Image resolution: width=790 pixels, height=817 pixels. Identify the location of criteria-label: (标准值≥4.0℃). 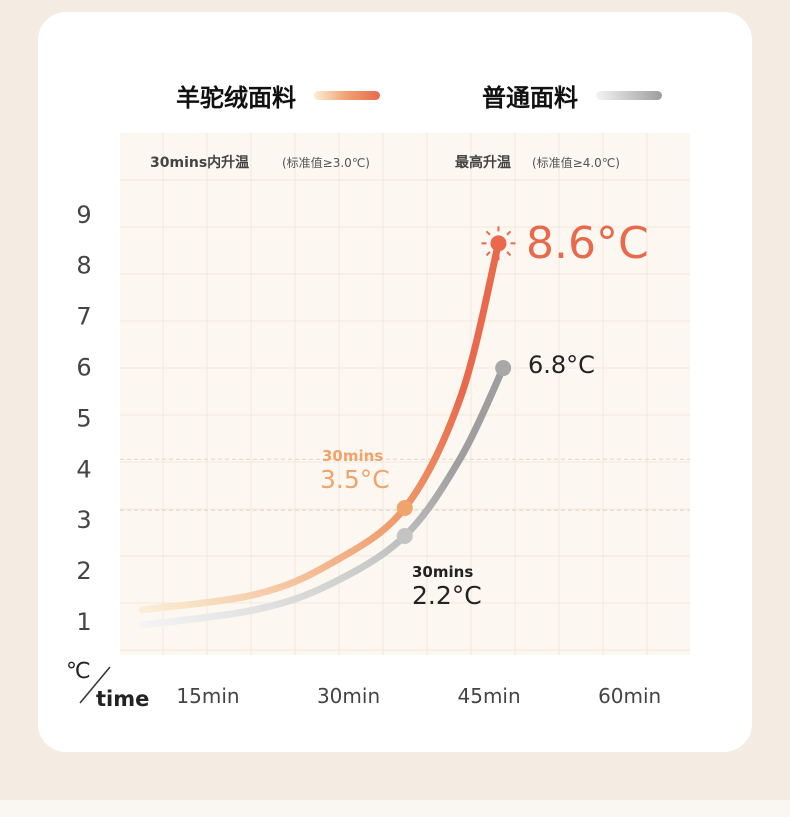
(576, 162).